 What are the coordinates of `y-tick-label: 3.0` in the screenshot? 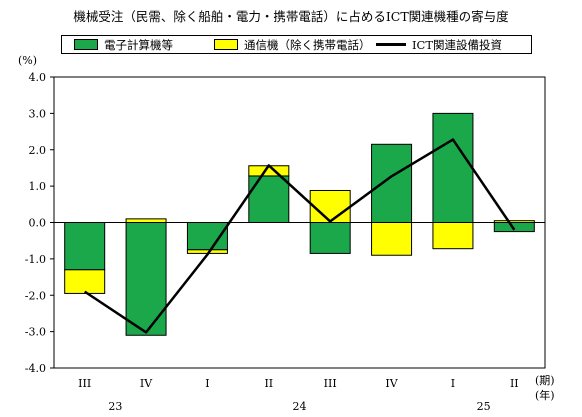 It's located at (38, 113).